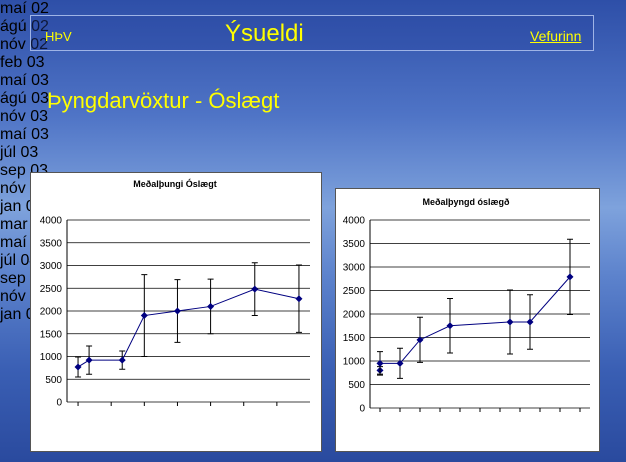 The width and height of the screenshot is (626, 462). What do you see at coordinates (175, 183) in the screenshot?
I see `chart-title: Meðalþungi Óslægt` at bounding box center [175, 183].